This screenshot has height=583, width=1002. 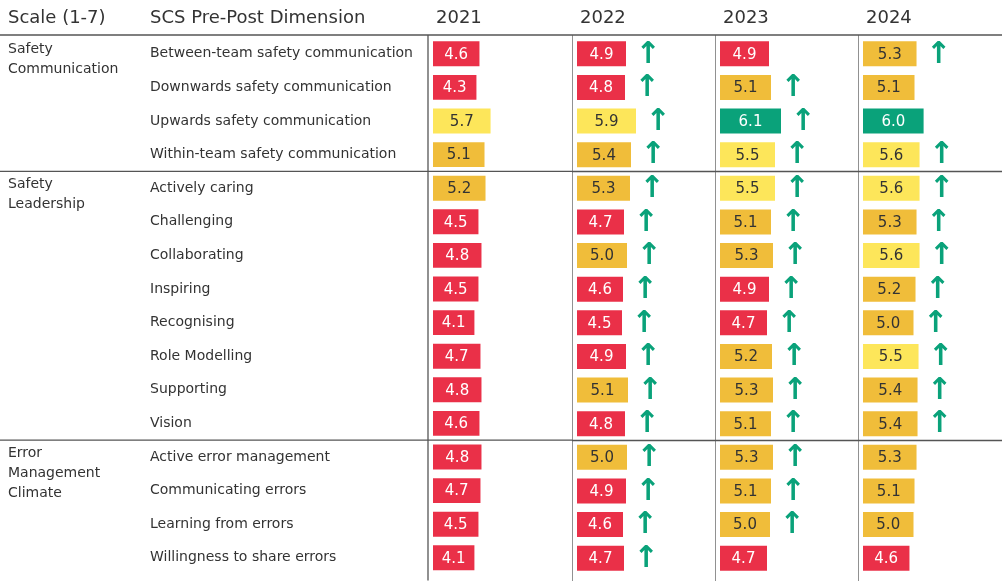 What do you see at coordinates (889, 16) in the screenshot?
I see `chart-title: 2024` at bounding box center [889, 16].